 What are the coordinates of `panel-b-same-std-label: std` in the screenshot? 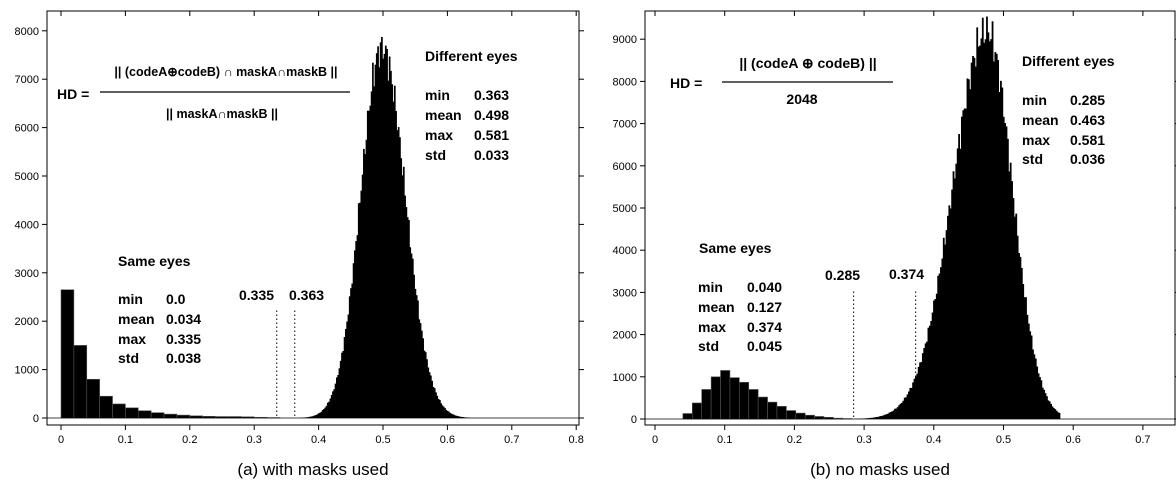 It's located at (708, 346).